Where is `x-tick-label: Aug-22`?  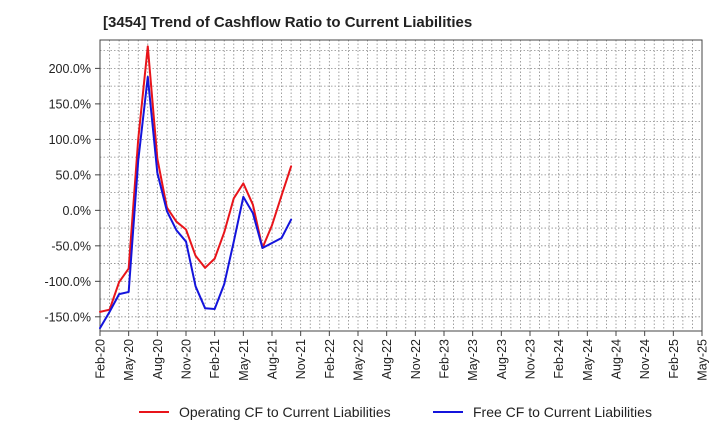
x-tick-label: Aug-22 is located at coordinates (387, 359).